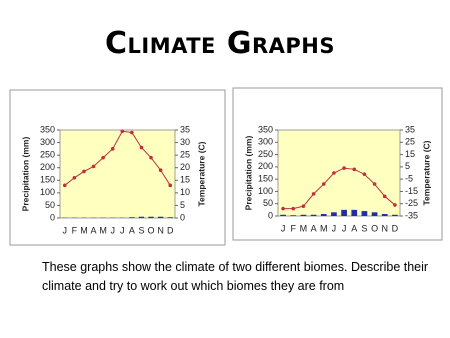  Describe the element at coordinates (185, 129) in the screenshot. I see `y2-tick-label: 35` at that location.